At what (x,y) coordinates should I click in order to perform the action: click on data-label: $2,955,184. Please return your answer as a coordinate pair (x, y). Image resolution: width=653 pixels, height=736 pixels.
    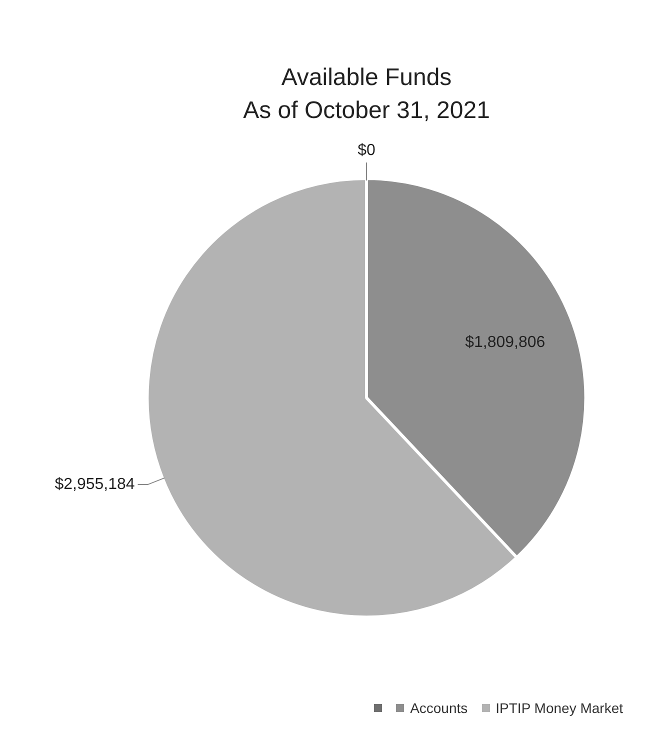
    Looking at the image, I should click on (94, 484).